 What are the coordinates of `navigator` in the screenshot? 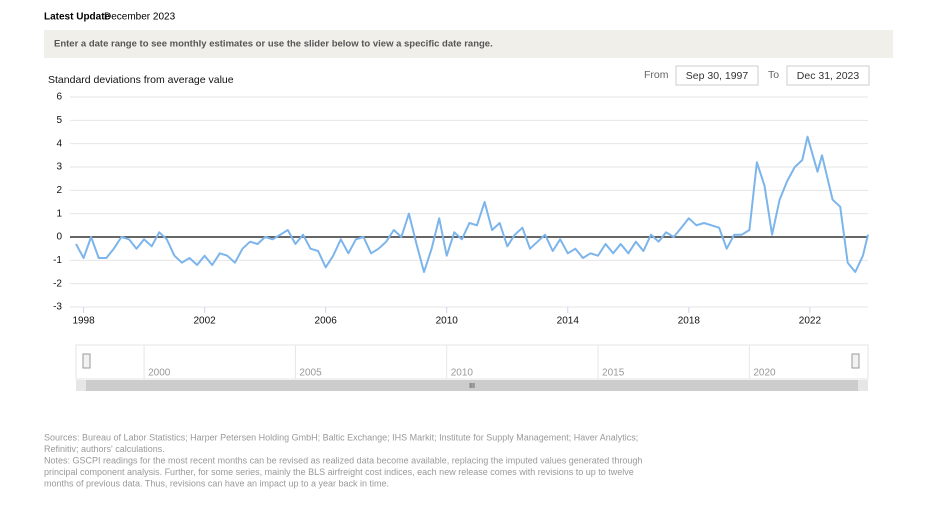 It's located at (472, 362).